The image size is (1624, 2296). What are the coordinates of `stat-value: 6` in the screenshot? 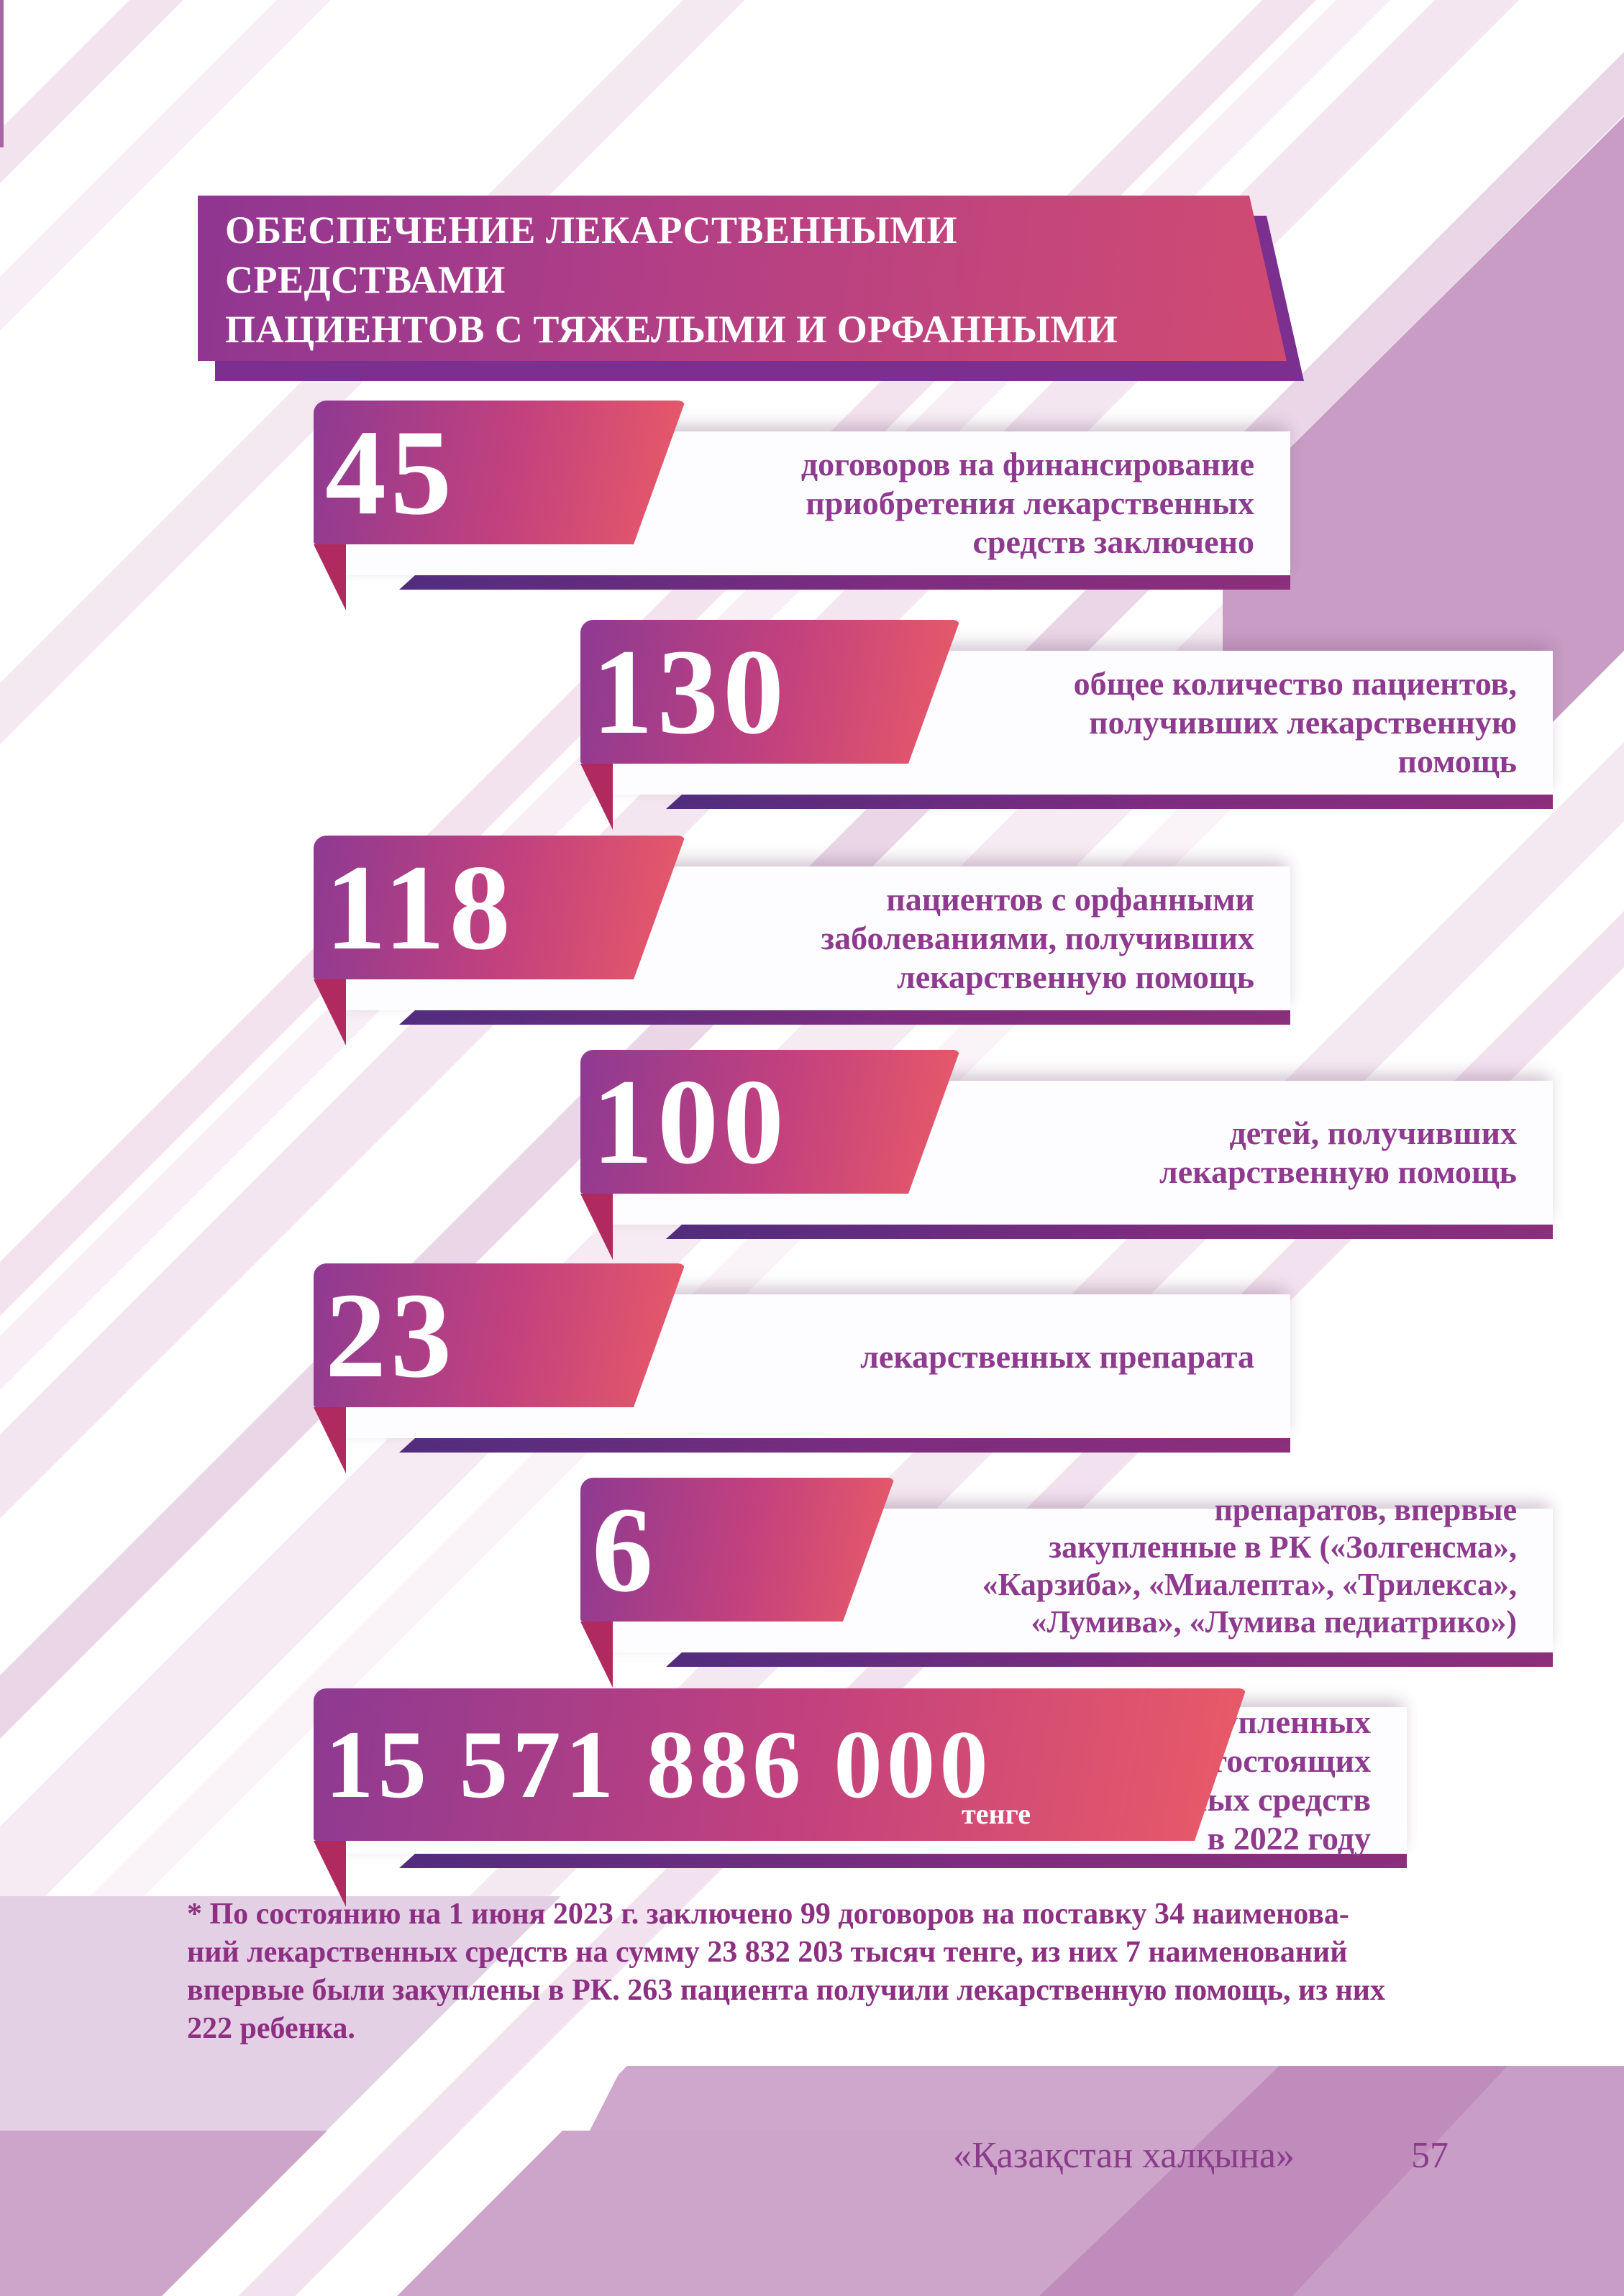 It's located at (624, 1549).